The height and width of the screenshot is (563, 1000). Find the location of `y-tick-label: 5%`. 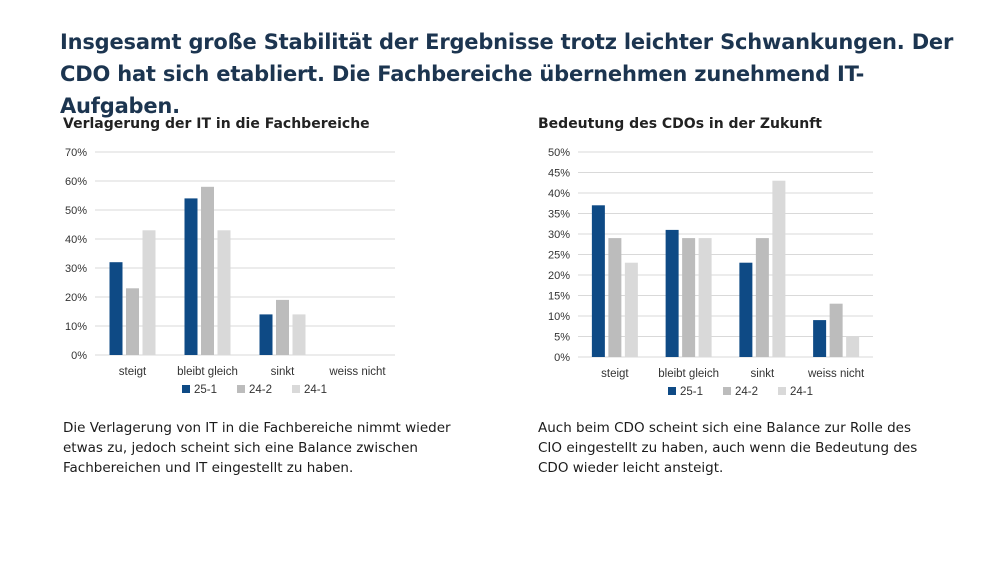

y-tick-label: 5% is located at coordinates (562, 338).